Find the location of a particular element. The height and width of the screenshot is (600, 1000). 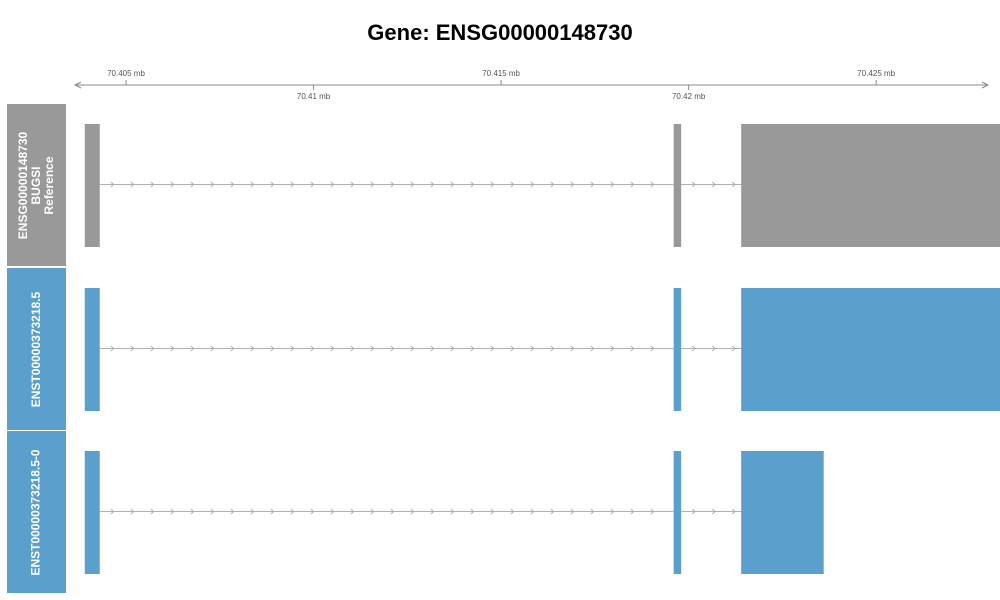

axis-tick-label: 70.405 mb is located at coordinates (126, 73).